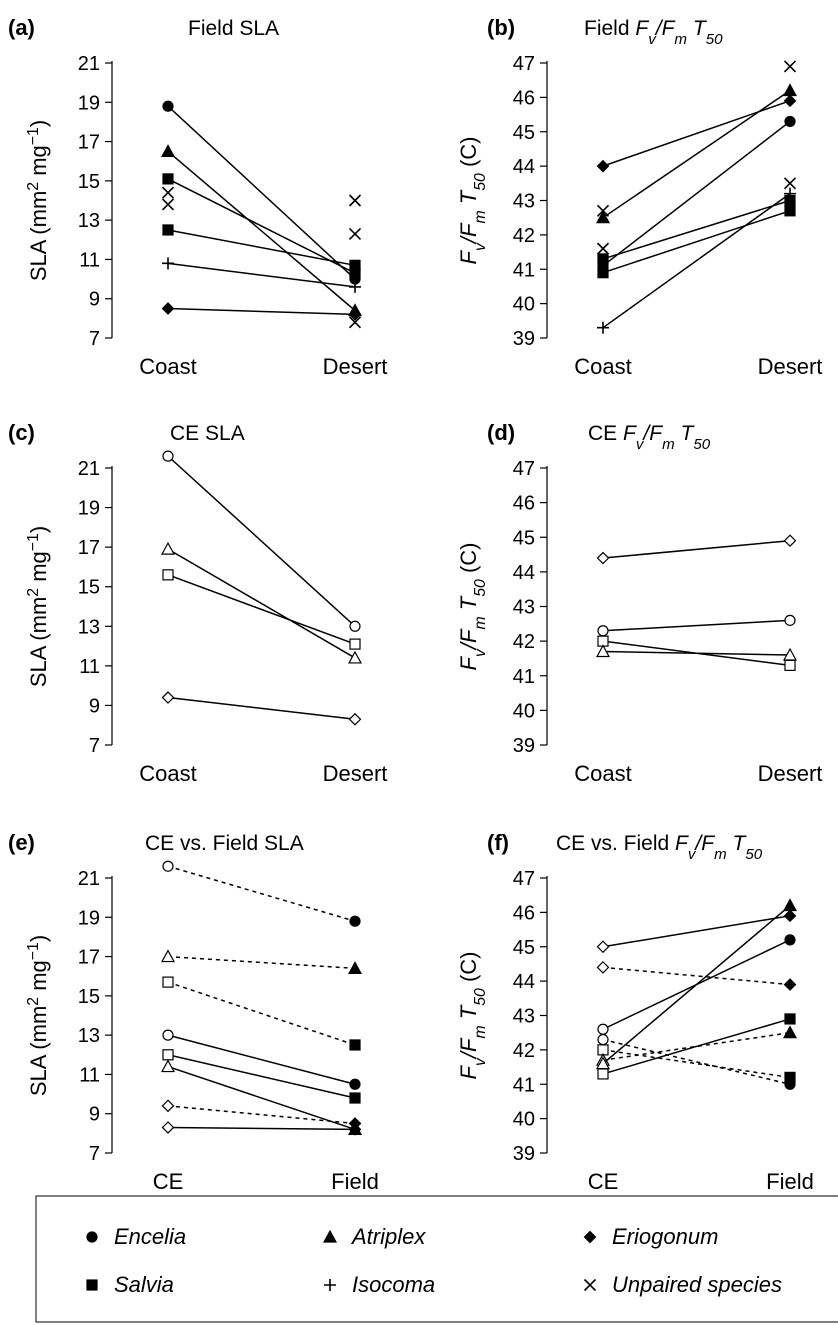 This screenshot has width=838, height=1325. What do you see at coordinates (92, 1285) in the screenshot?
I see `square-icon` at bounding box center [92, 1285].